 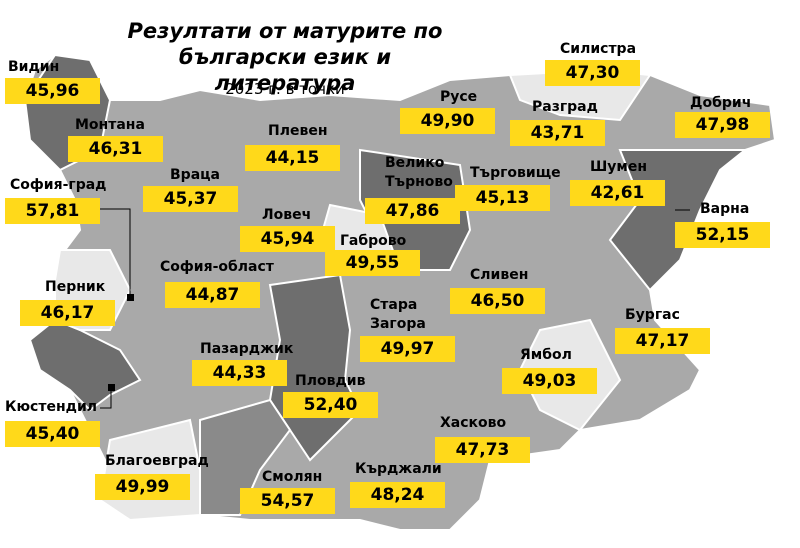 What do you see at coordinates (546, 355) in the screenshot?
I see `region-name: Ямбол` at bounding box center [546, 355].